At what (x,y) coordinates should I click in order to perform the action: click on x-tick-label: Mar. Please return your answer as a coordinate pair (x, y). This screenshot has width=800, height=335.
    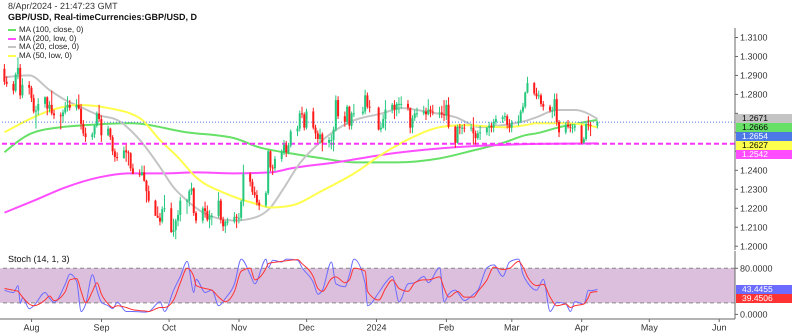
    Looking at the image, I should click on (512, 327).